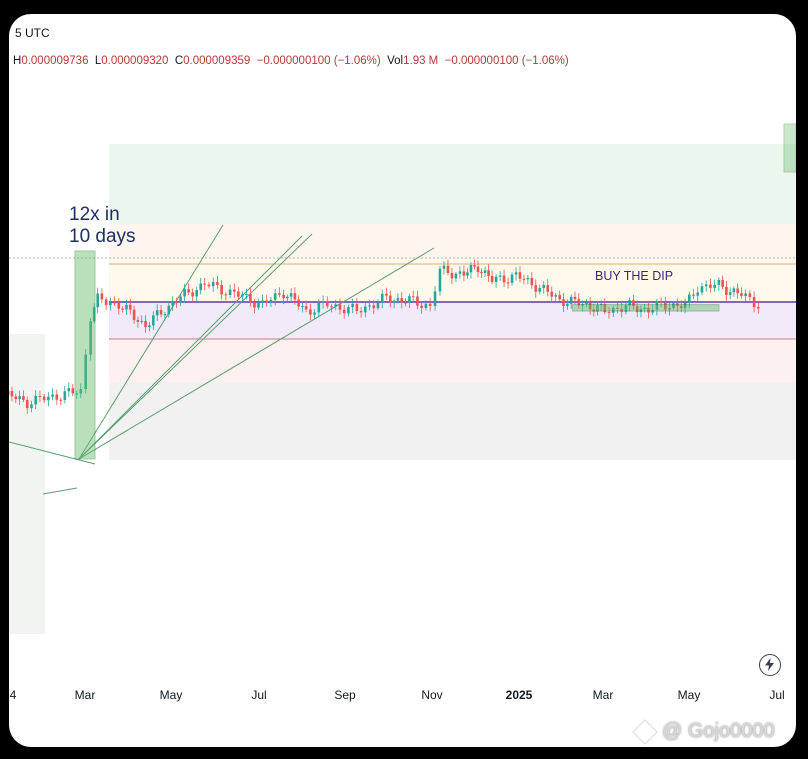 Image resolution: width=808 pixels, height=759 pixels. I want to click on chart-timezone: 5 UTC, so click(32, 33).